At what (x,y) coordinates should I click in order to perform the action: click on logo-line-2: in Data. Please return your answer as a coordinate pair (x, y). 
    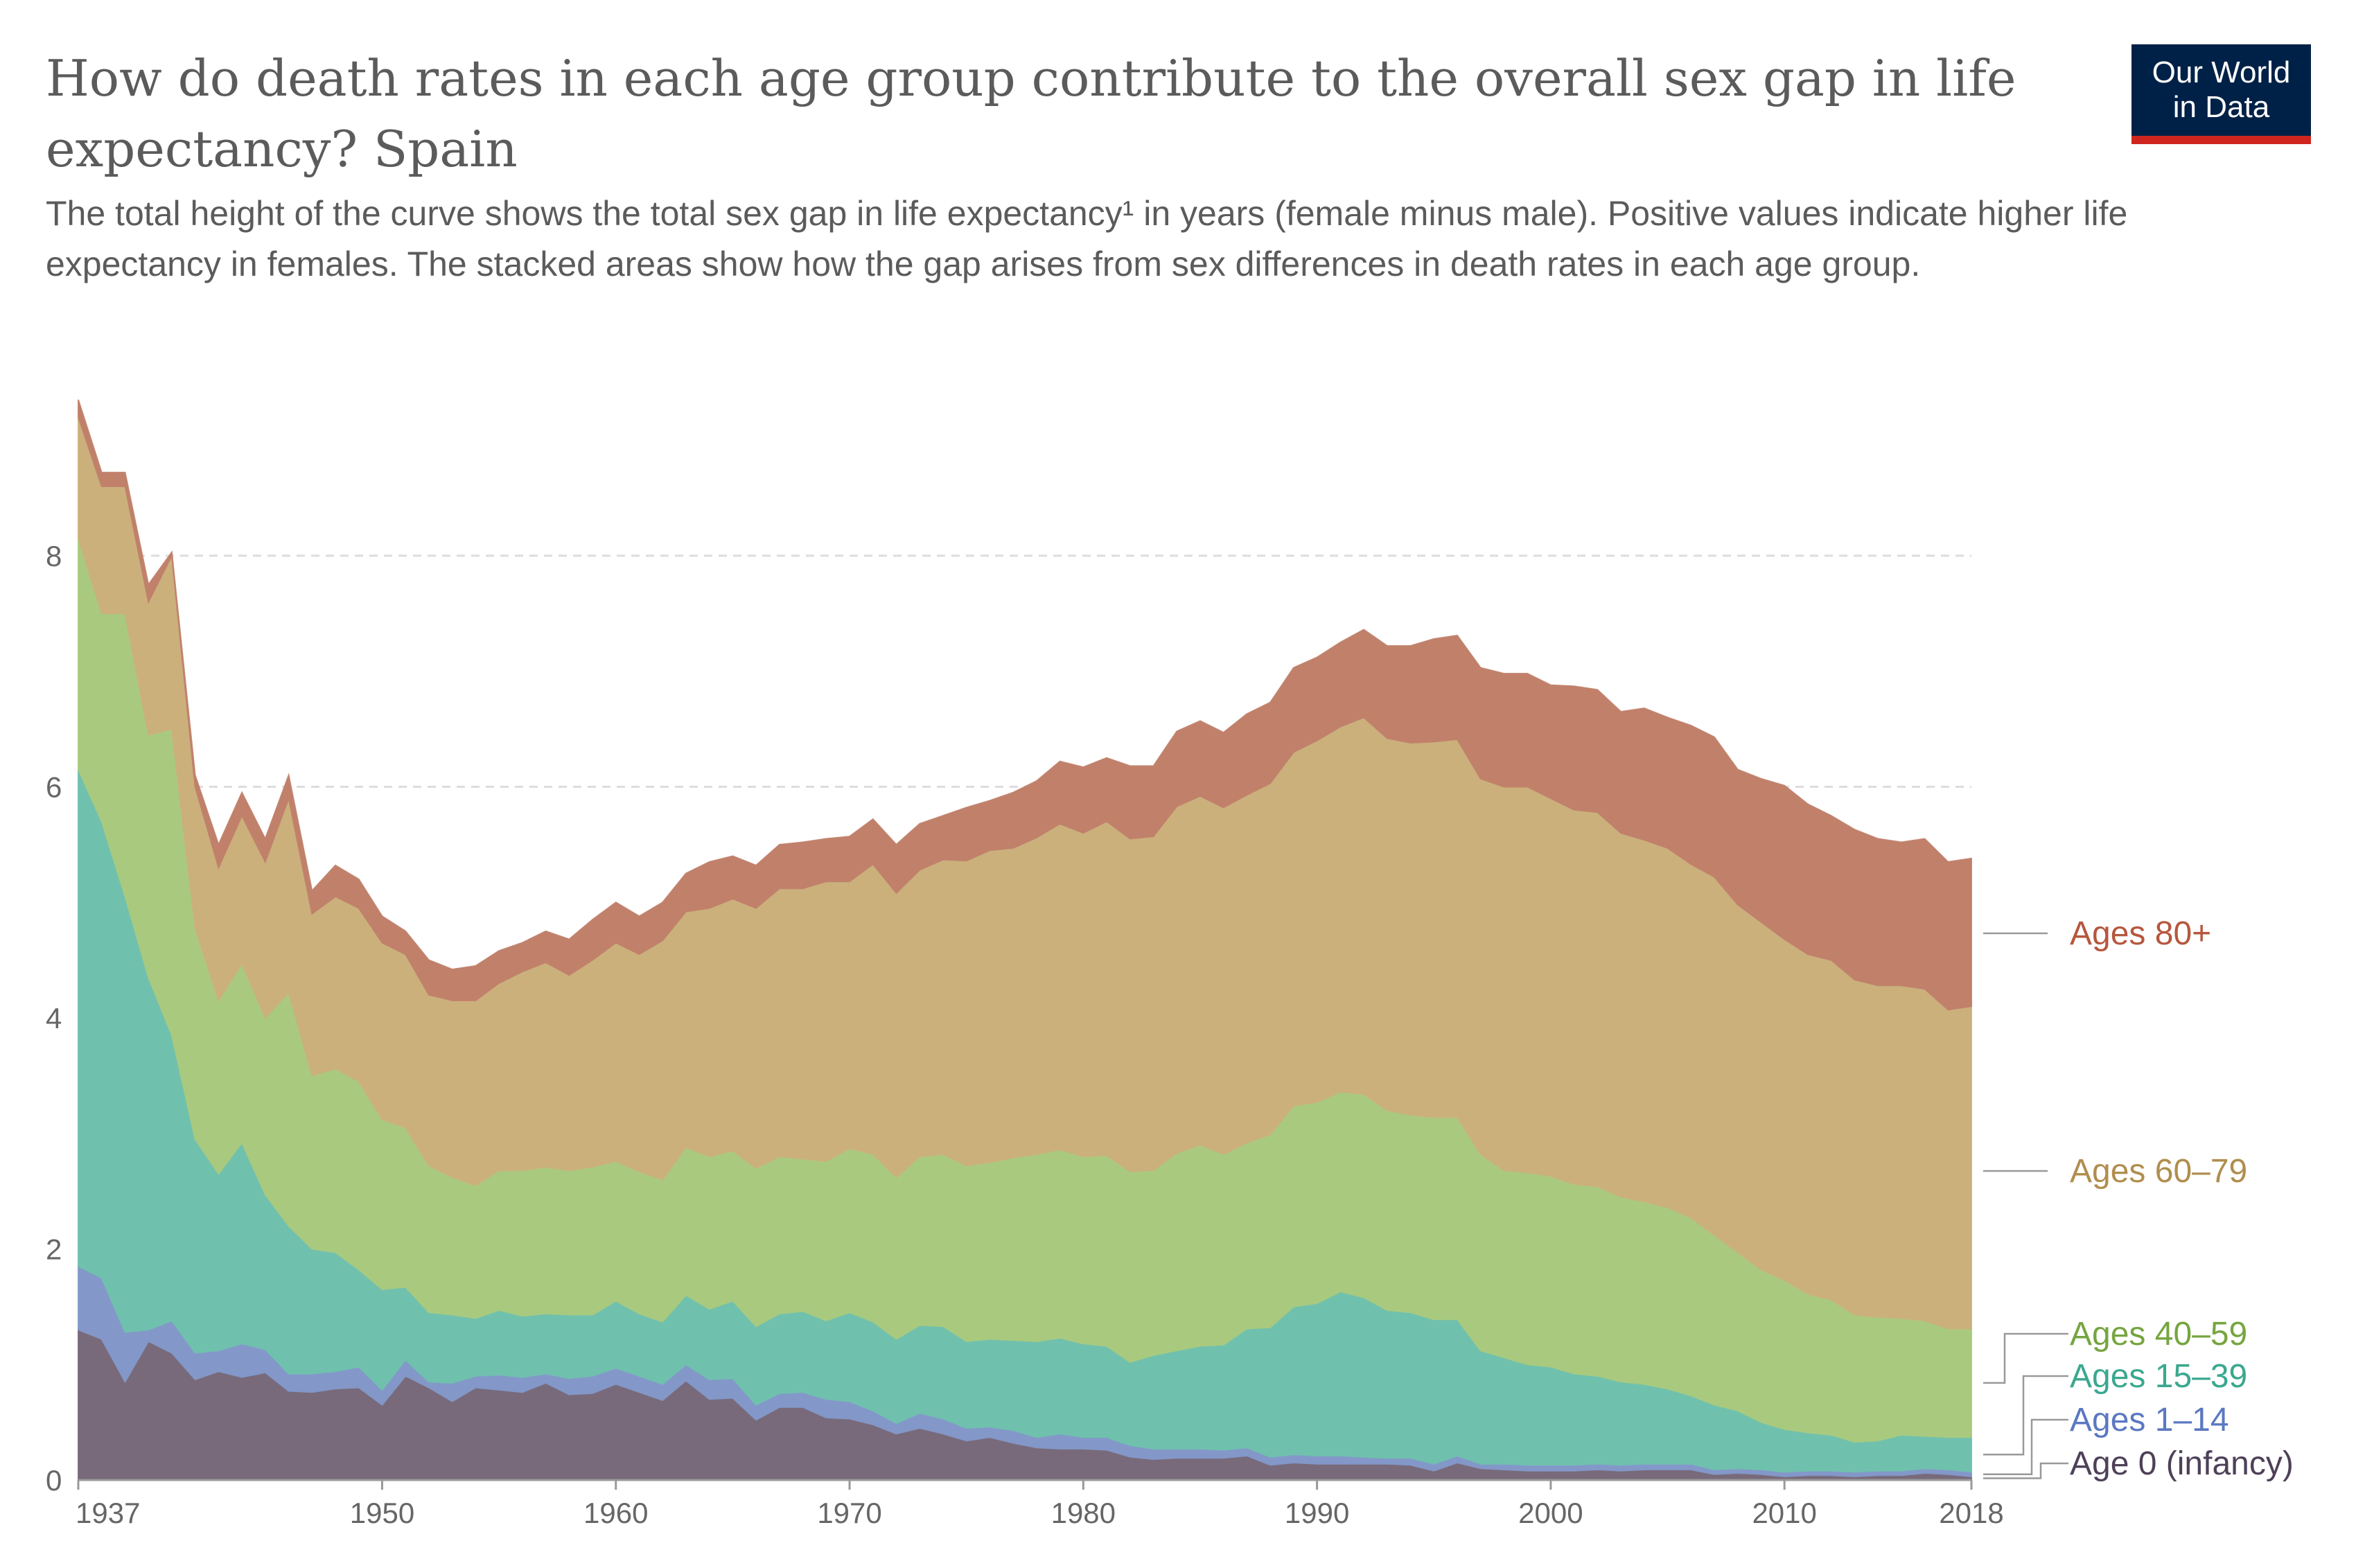
    Looking at the image, I should click on (2221, 107).